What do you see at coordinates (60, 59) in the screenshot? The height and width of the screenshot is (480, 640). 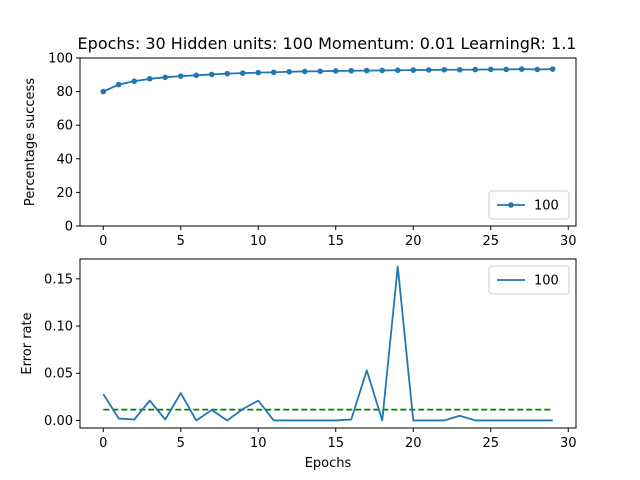 I see `y-tick-label: 100` at bounding box center [60, 59].